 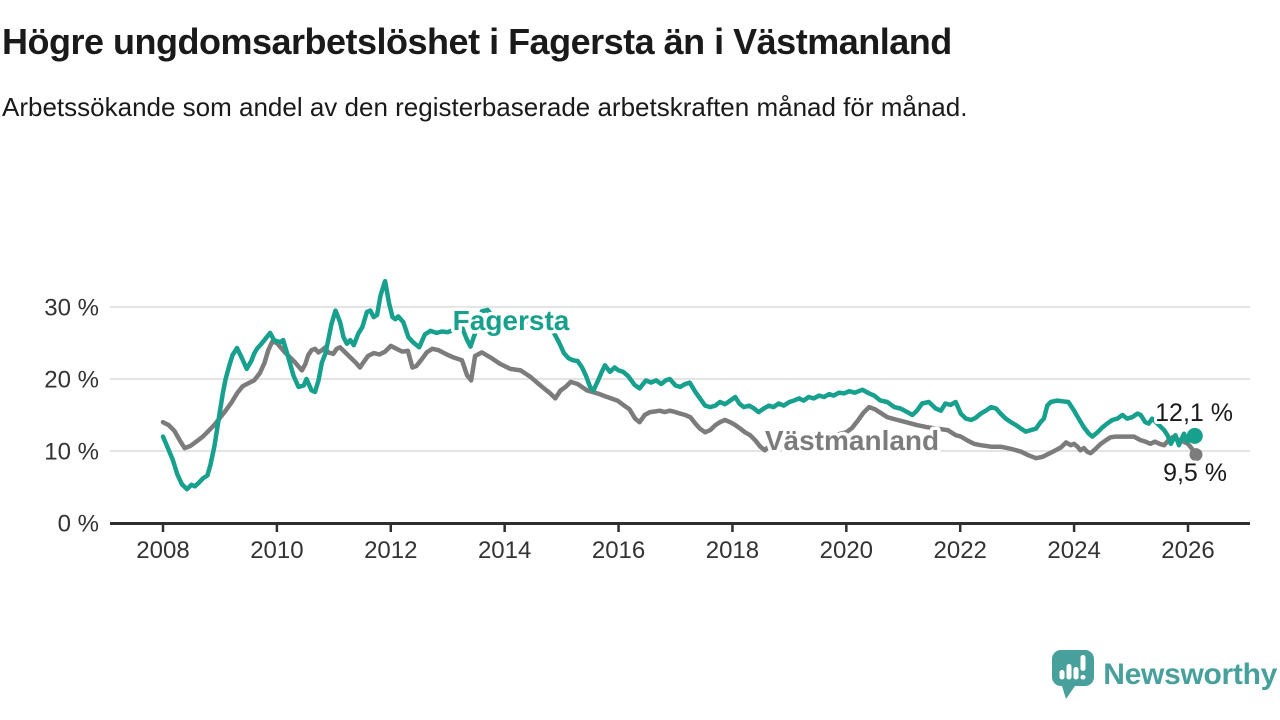 What do you see at coordinates (852, 440) in the screenshot?
I see `vastmanland-series-label: Västmanland` at bounding box center [852, 440].